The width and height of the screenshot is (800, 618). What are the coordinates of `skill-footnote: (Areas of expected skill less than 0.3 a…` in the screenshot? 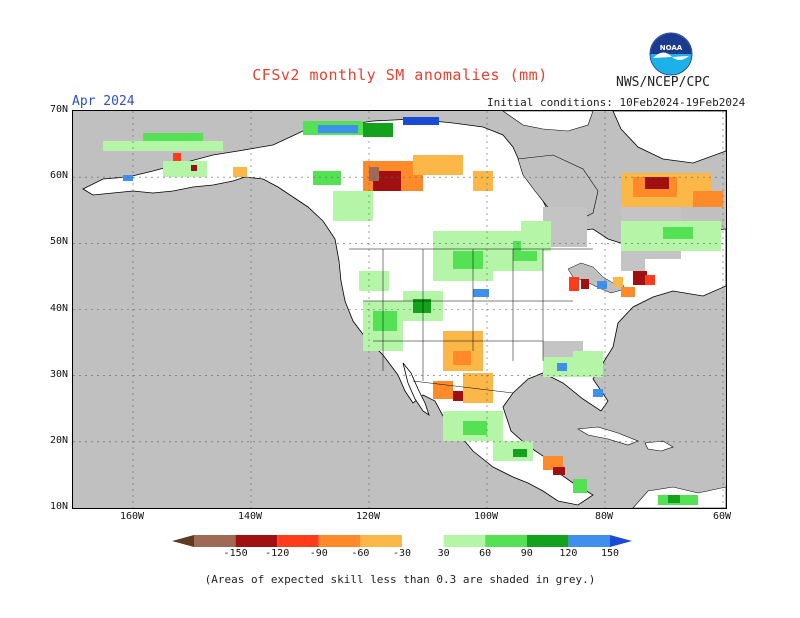 It's located at (400, 579).